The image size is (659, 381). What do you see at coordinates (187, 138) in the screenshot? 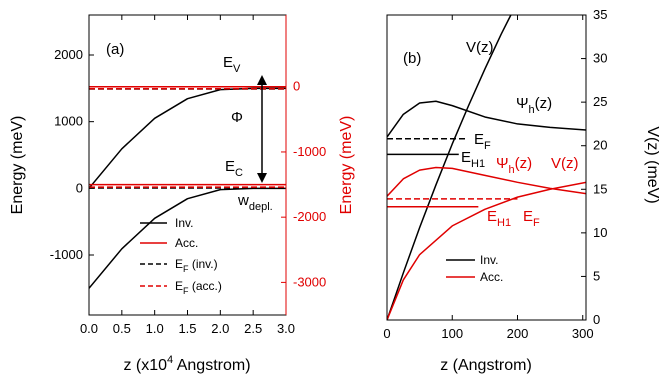
I see `panel-a-series-inv` at bounding box center [187, 138].